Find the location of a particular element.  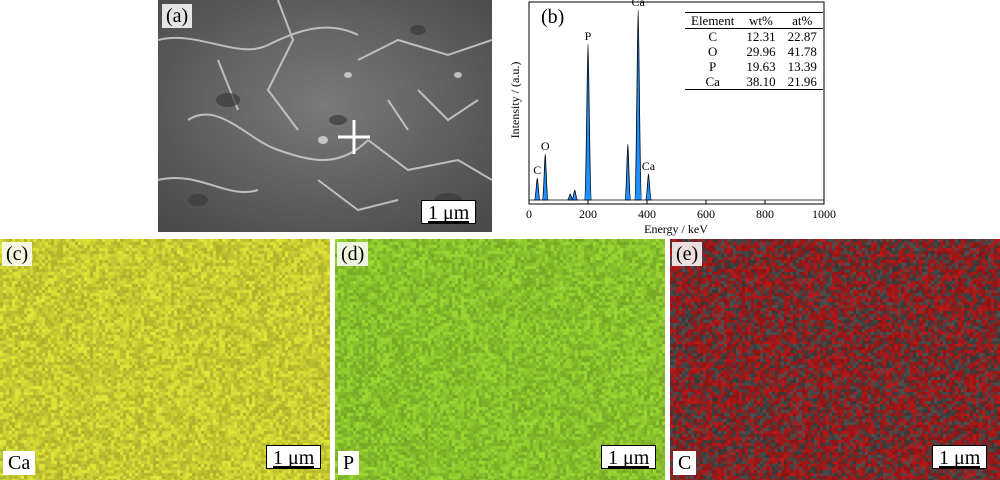

scale-bar-e: 1 μm is located at coordinates (960, 457).